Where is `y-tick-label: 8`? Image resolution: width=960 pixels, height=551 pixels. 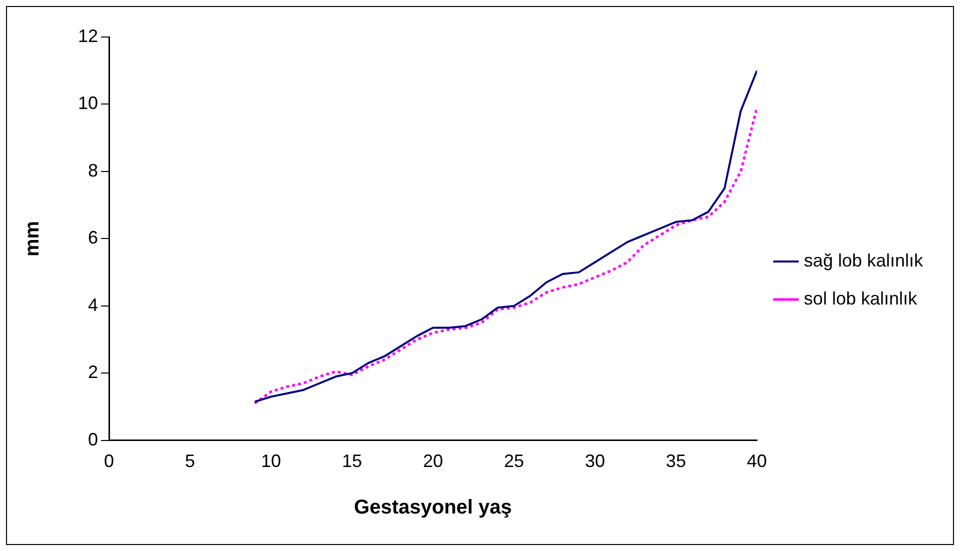
y-tick-label: 8 is located at coordinates (93, 170).